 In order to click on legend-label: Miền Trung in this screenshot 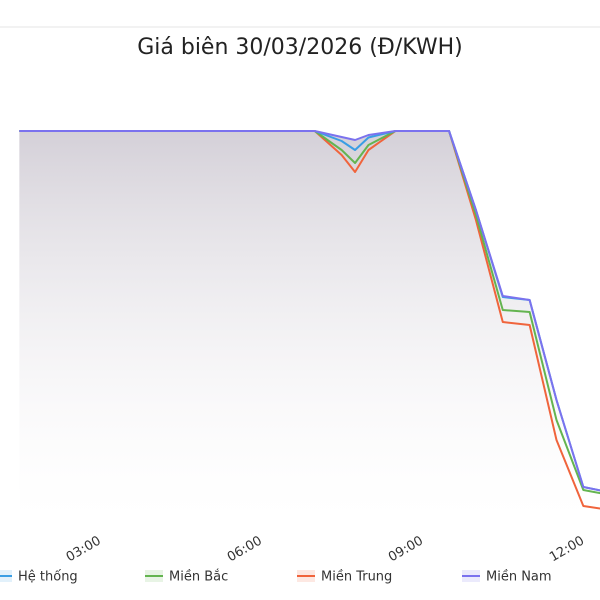, I will do `click(356, 577)`.